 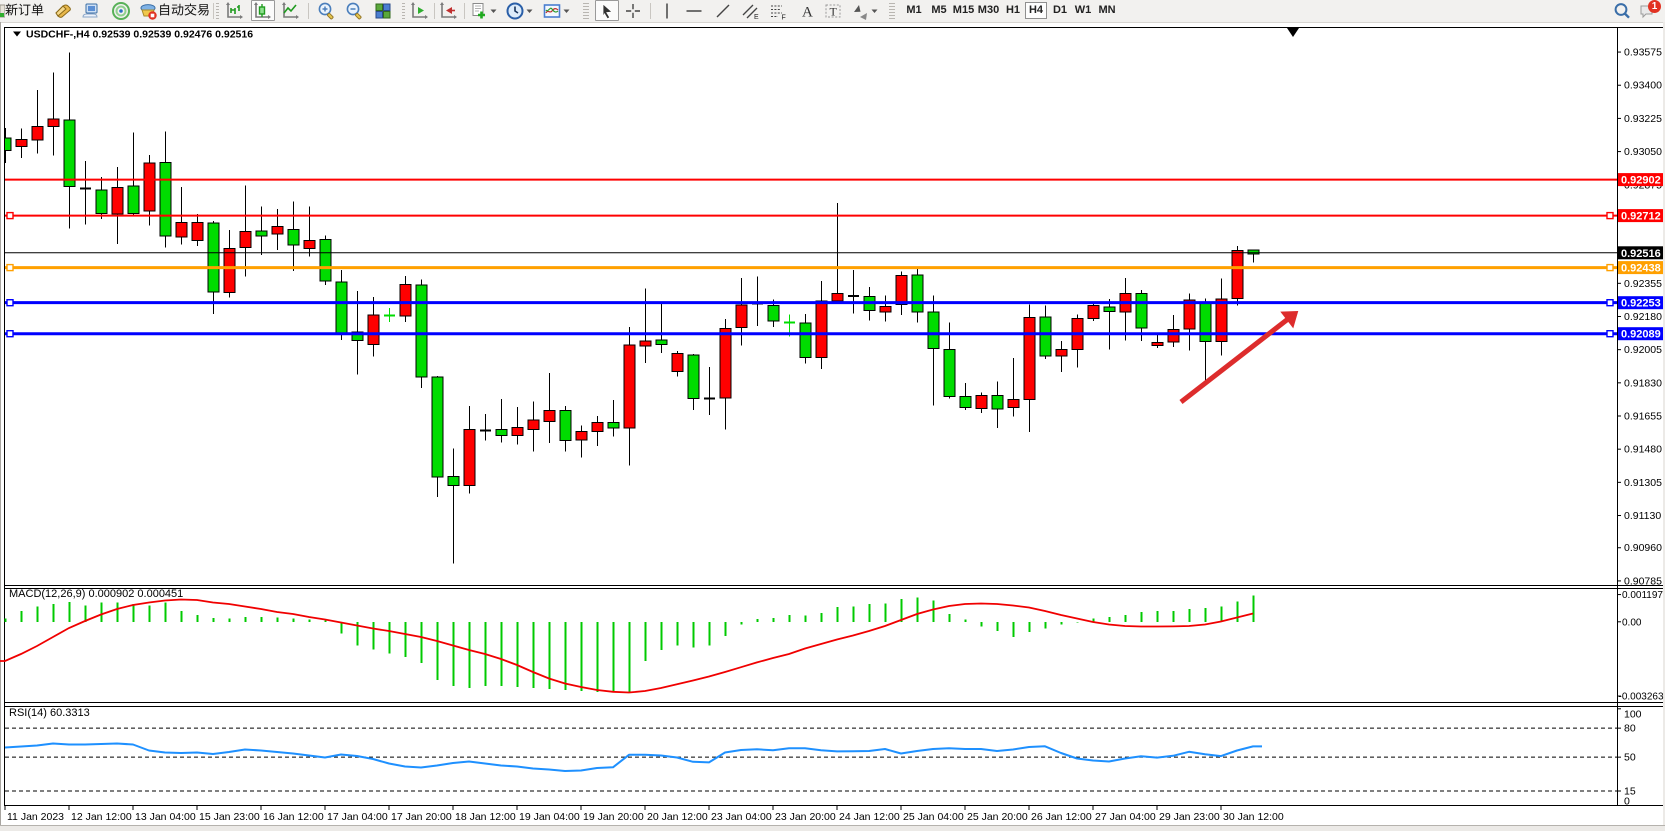 I want to click on rsi-label: RSI(14) 60.3313, so click(x=49, y=713).